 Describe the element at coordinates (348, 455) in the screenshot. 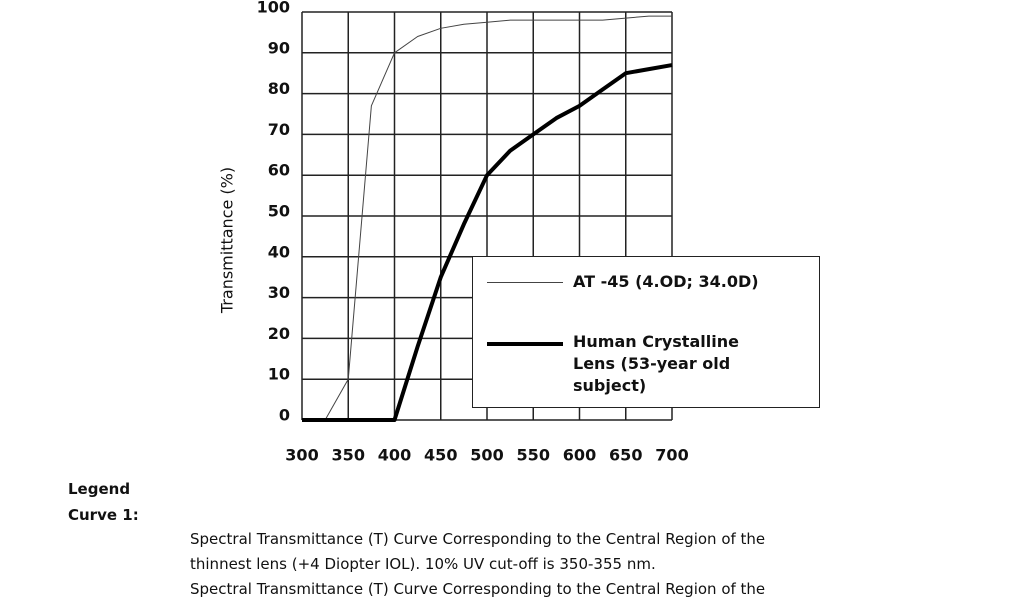

I see `x-tick-label: 350` at that location.